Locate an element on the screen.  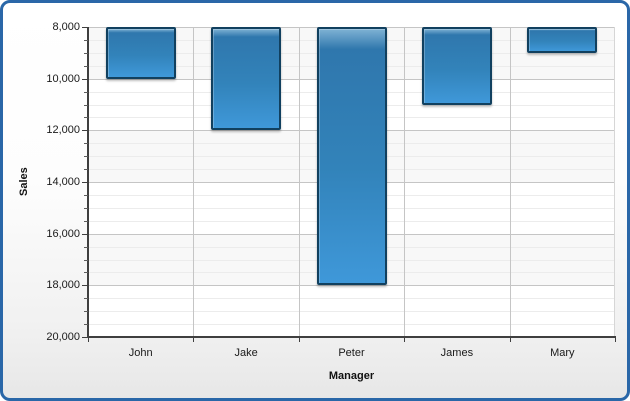
category-label-peter: Peter is located at coordinates (351, 353).